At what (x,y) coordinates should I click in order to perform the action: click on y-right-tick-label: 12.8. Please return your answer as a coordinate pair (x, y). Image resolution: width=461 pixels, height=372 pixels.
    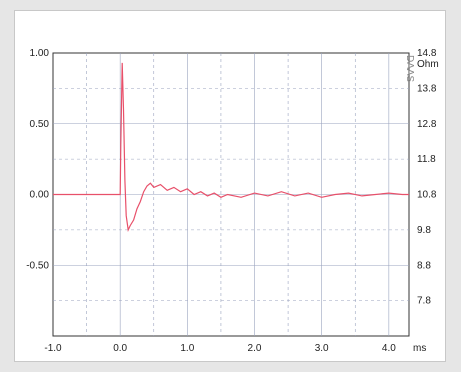
    Looking at the image, I should click on (427, 124).